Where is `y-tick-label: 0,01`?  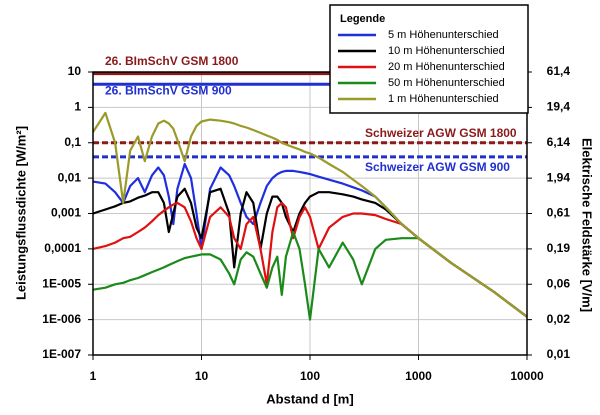 y-tick-label: 0,01 is located at coordinates (70, 177).